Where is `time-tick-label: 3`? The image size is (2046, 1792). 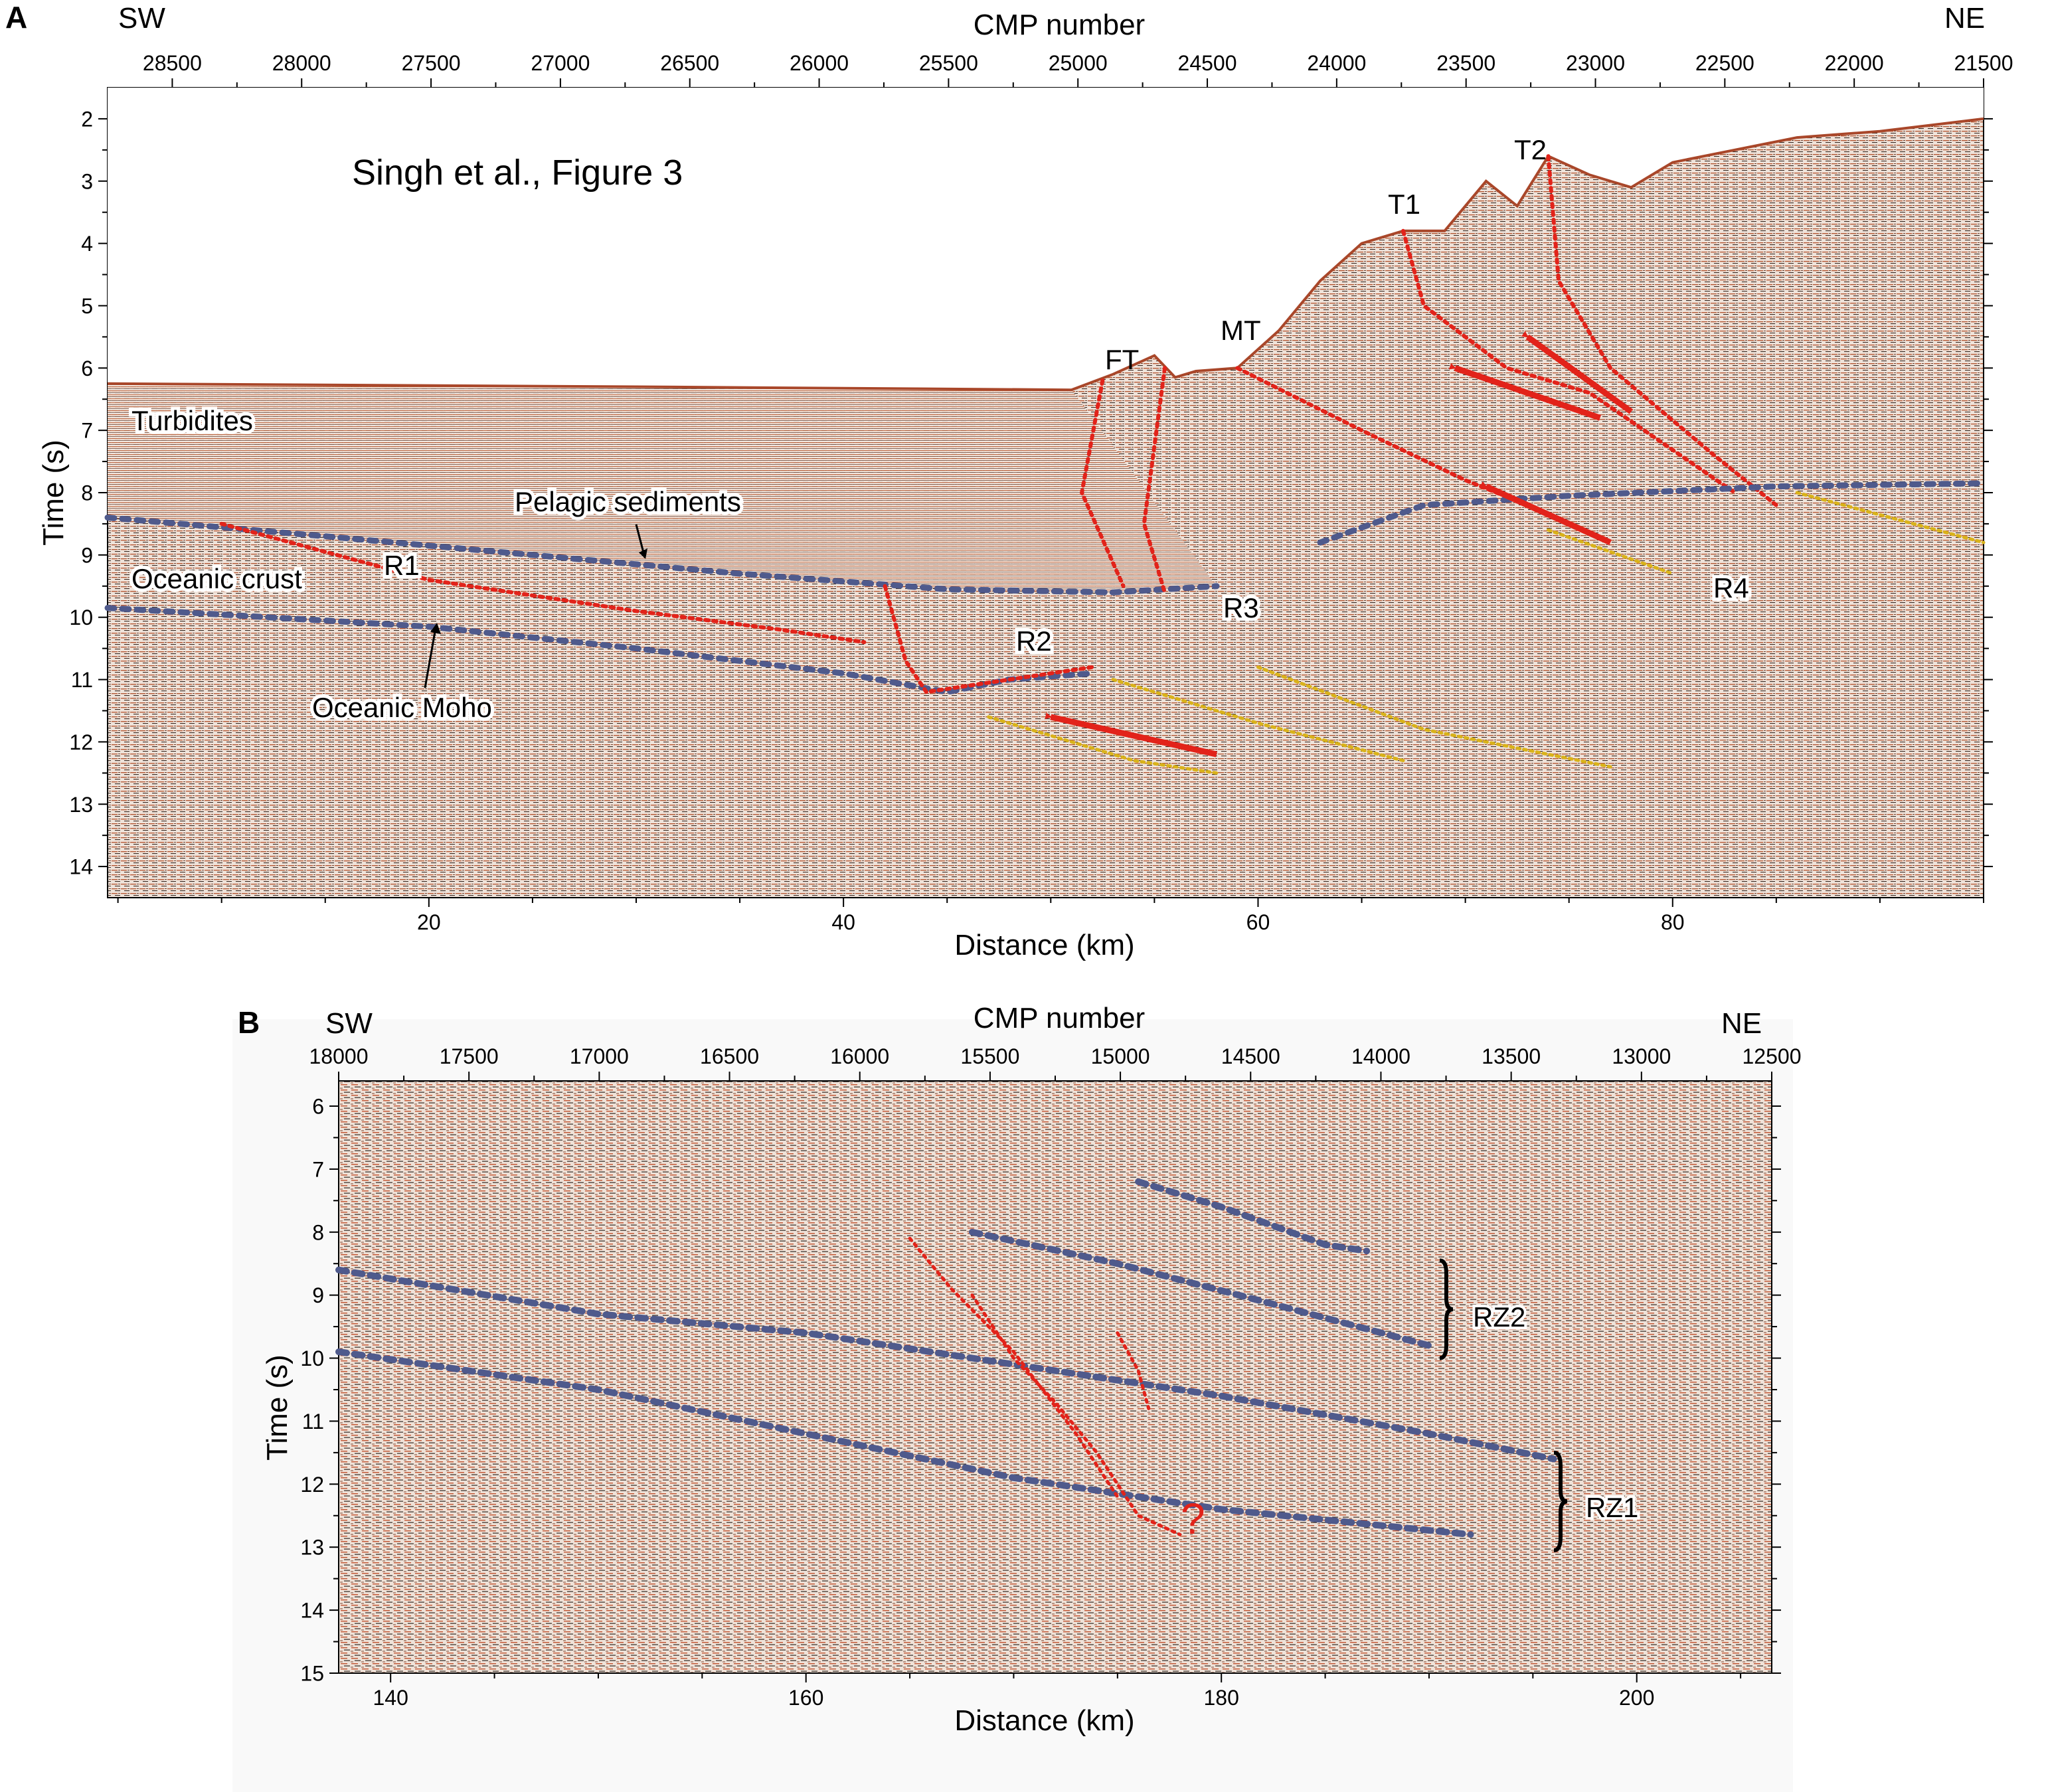 time-tick-label: 3 is located at coordinates (87, 181).